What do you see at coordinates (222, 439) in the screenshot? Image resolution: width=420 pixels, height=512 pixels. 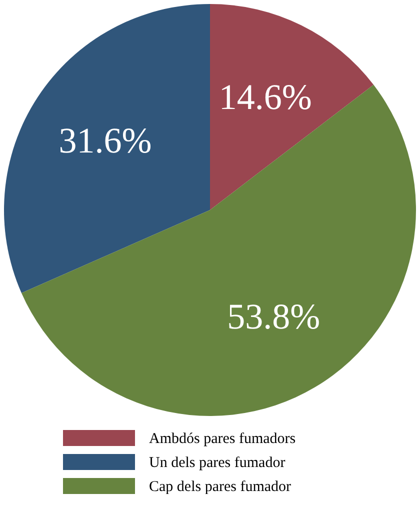 I see `legend-label: Ambdós pares fumadors` at bounding box center [222, 439].